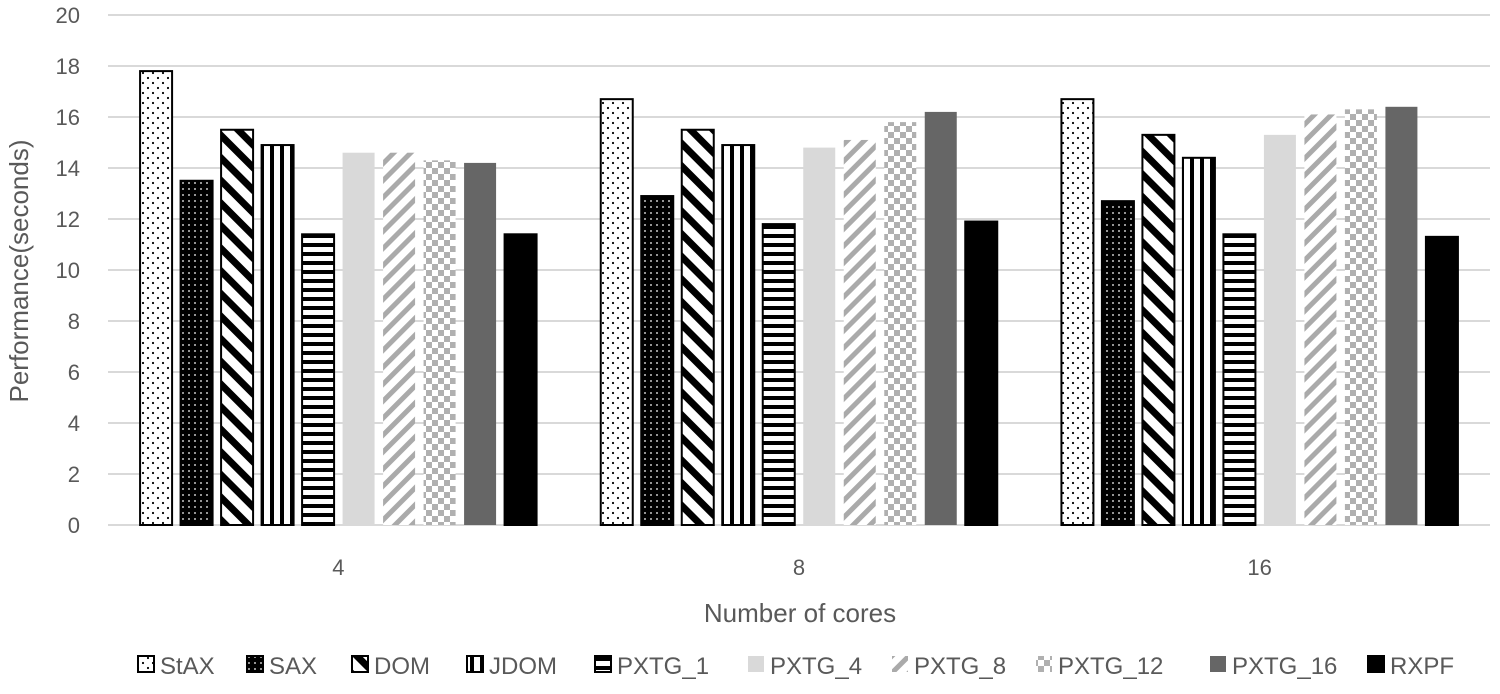 Image resolution: width=1500 pixels, height=694 pixels. What do you see at coordinates (187, 666) in the screenshot?
I see `legend-label-stax: StAX` at bounding box center [187, 666].